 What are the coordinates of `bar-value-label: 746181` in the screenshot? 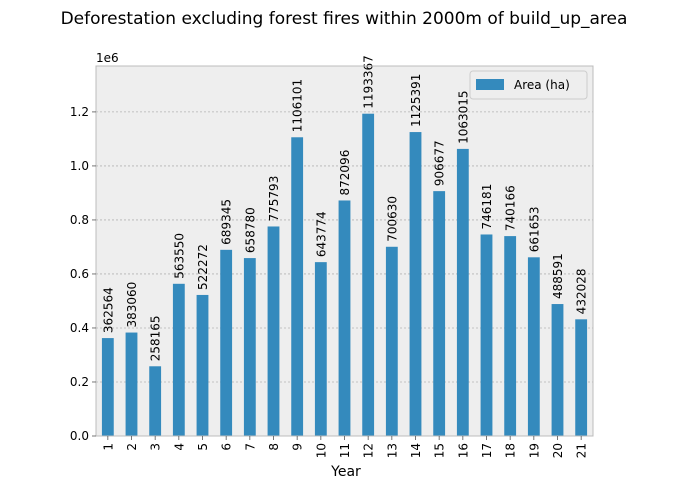 It's located at (487, 207).